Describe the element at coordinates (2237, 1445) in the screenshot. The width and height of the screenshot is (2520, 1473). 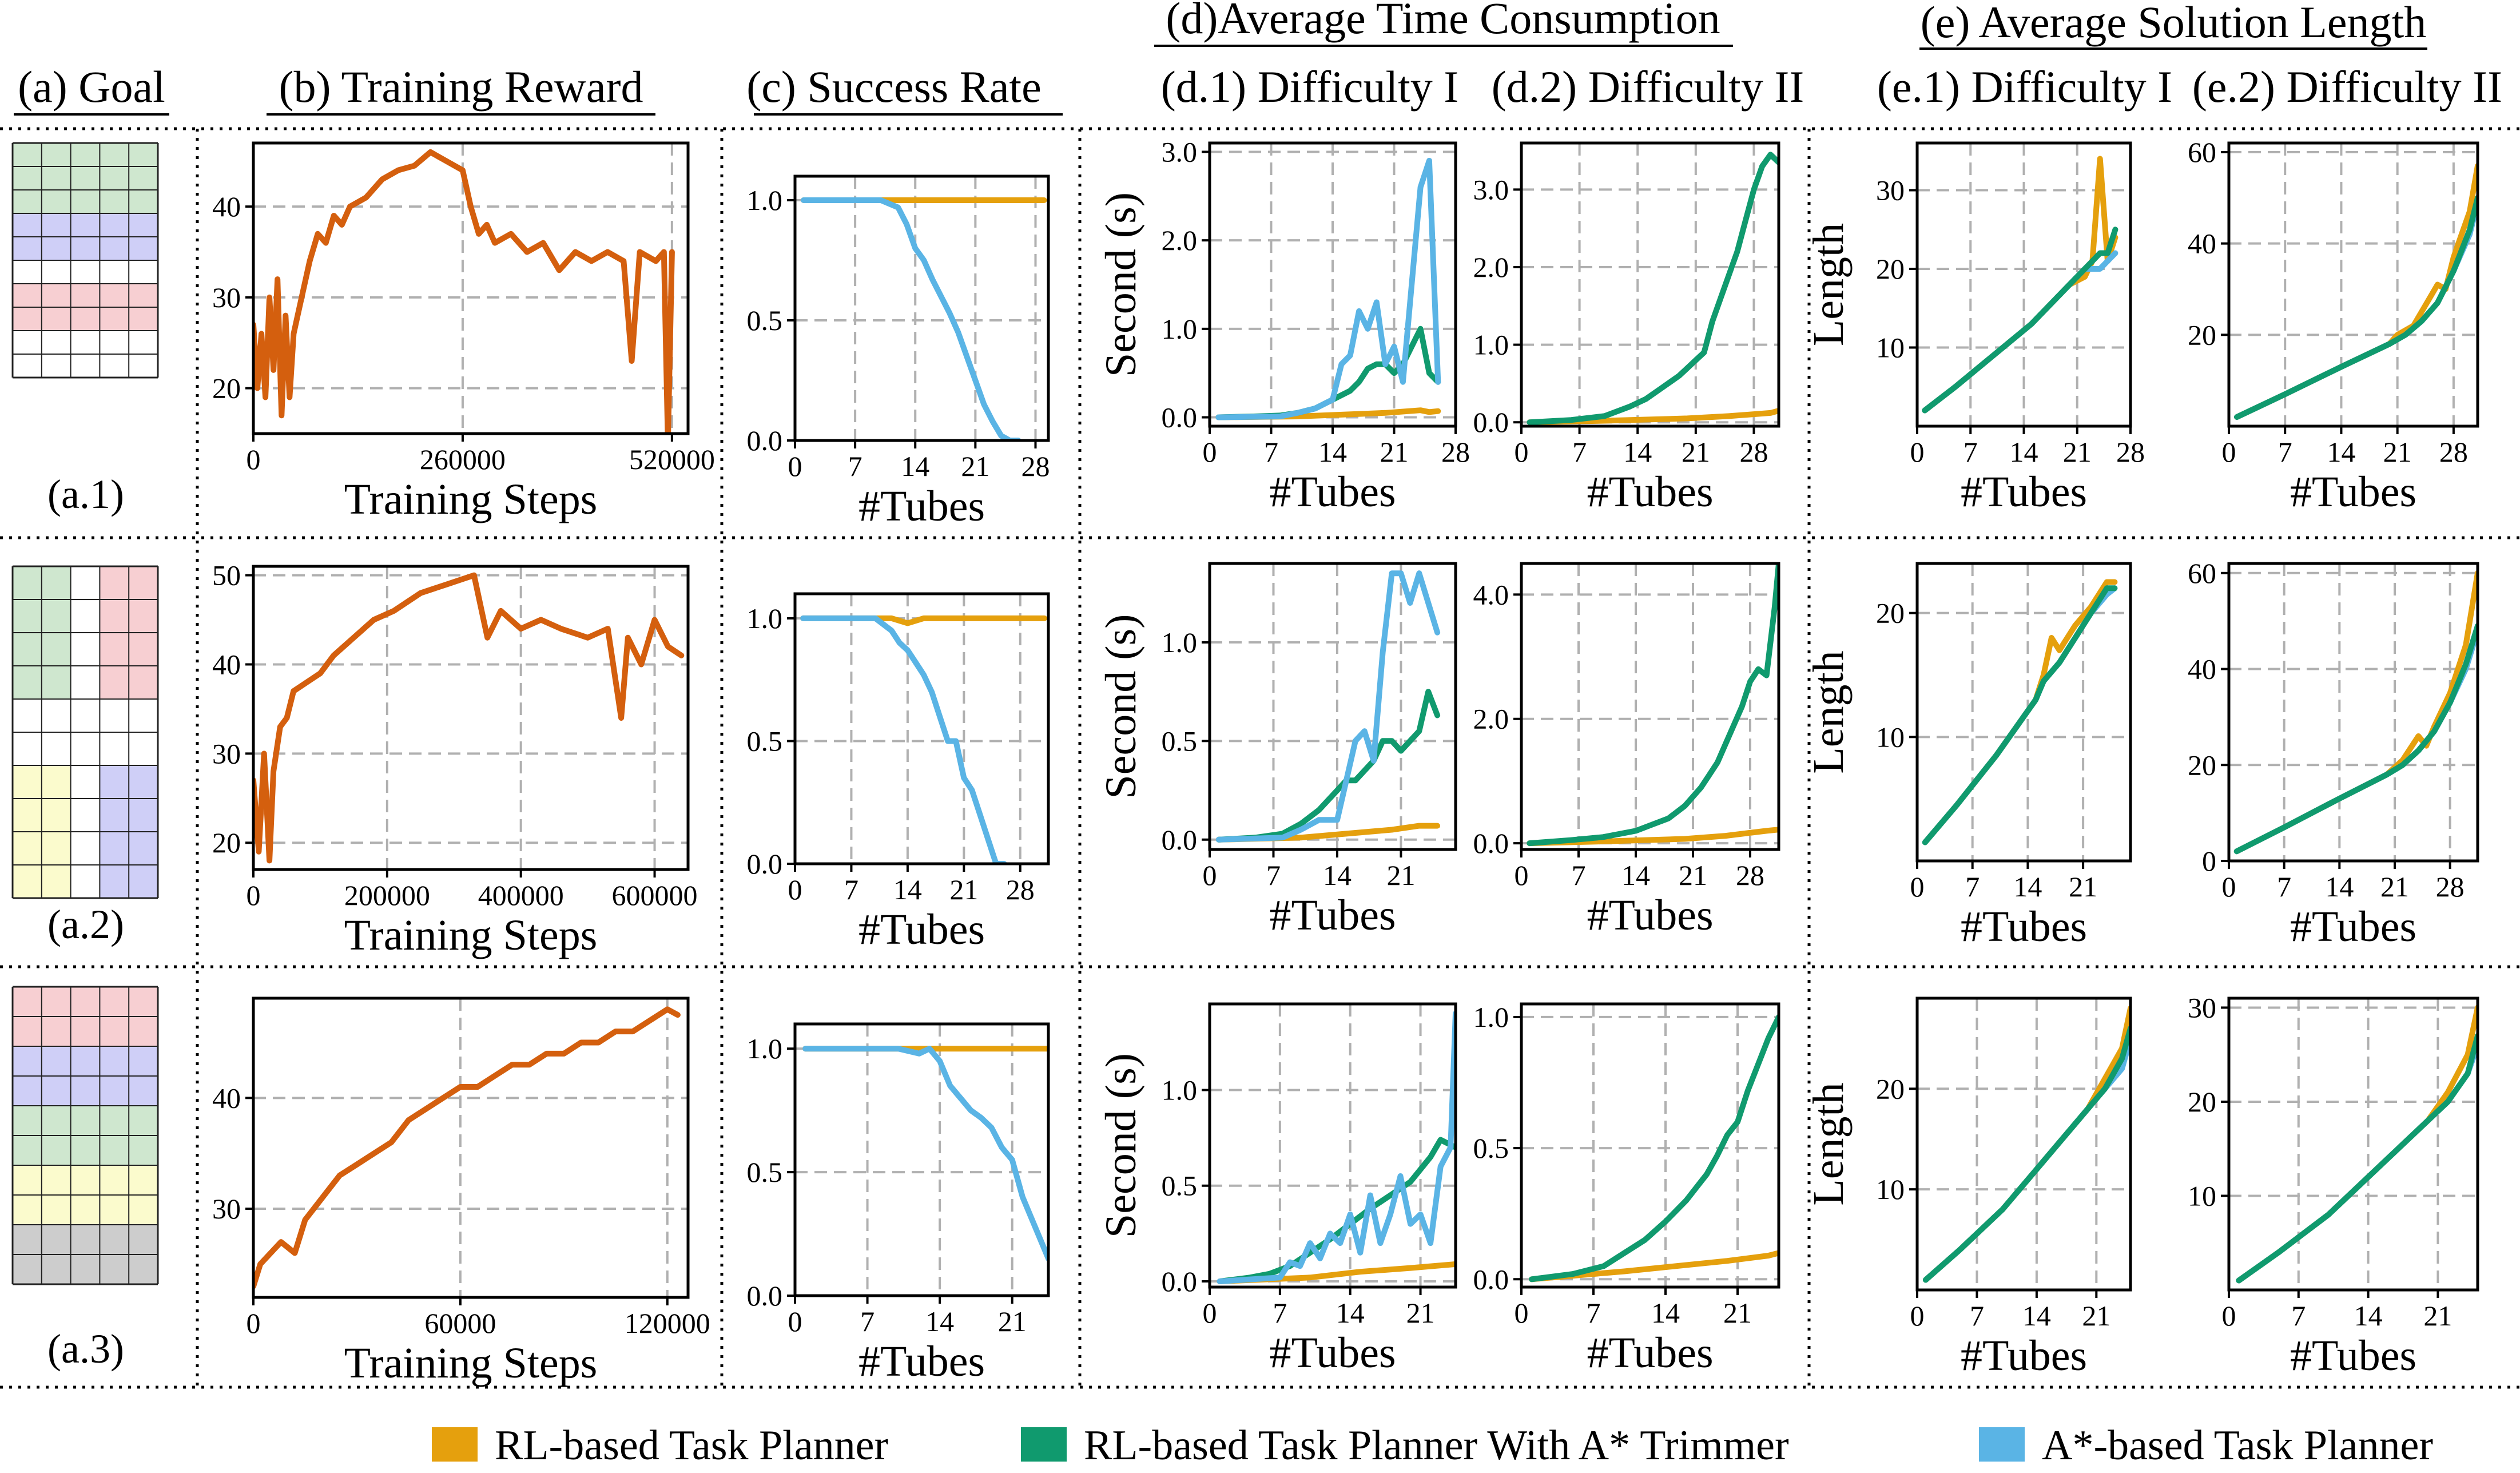
I see `legend-label: A*-based Task Planner` at that location.